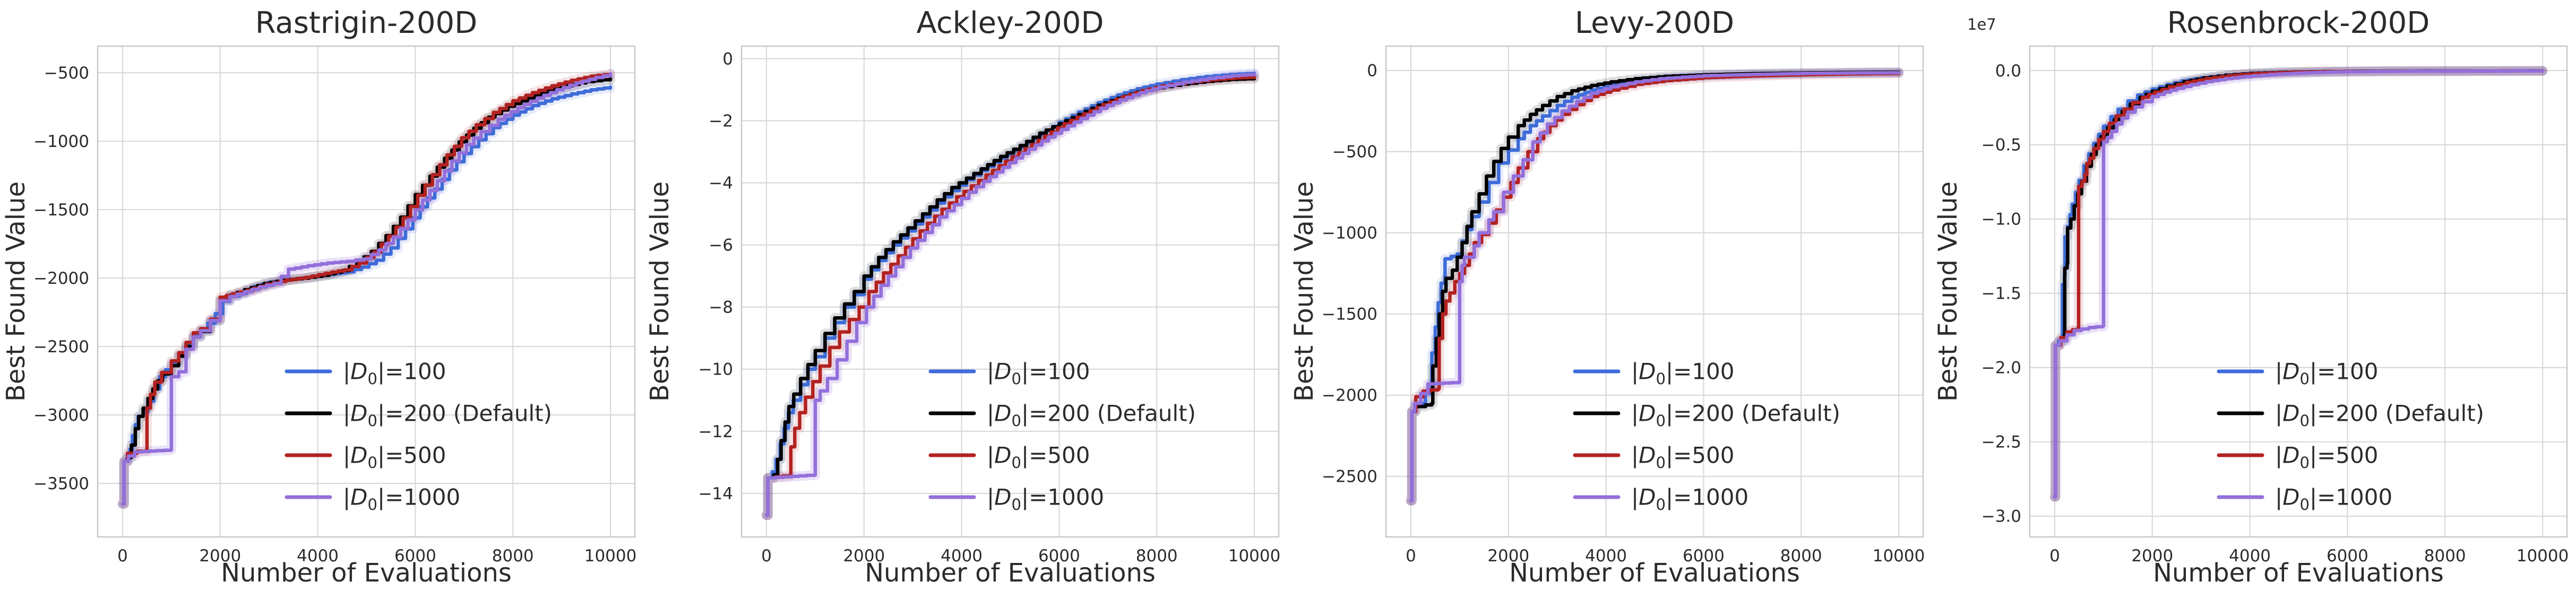  I want to click on y-tick-labels: 0 −500 −1000 −1500 −2000 −2500, so click(1349, 274).